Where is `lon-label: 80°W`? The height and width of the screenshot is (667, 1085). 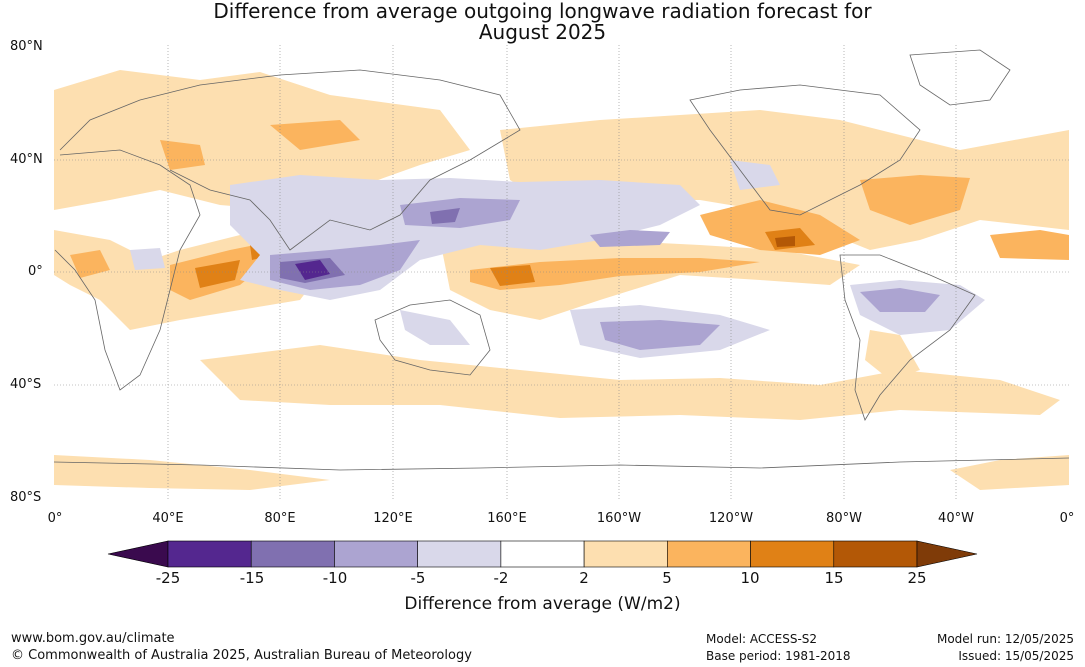
lon-label: 80°W is located at coordinates (844, 518).